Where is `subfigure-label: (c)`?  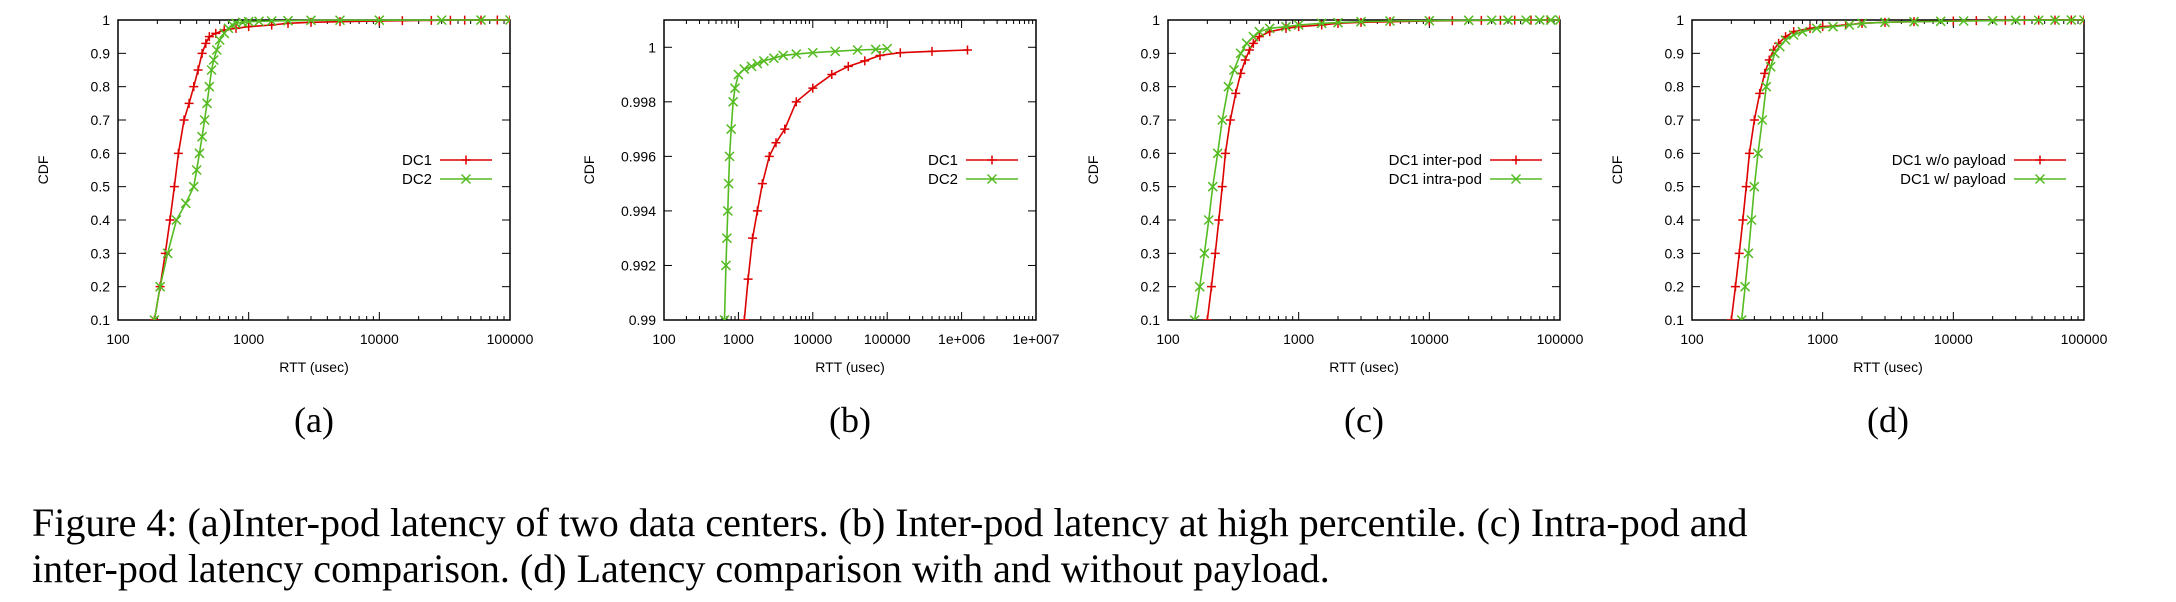 subfigure-label: (c) is located at coordinates (1364, 420).